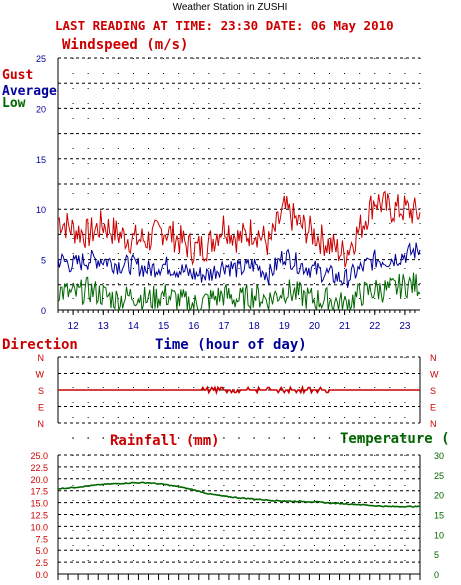  What do you see at coordinates (41, 109) in the screenshot?
I see `wind-y-tick-label: 20` at bounding box center [41, 109].